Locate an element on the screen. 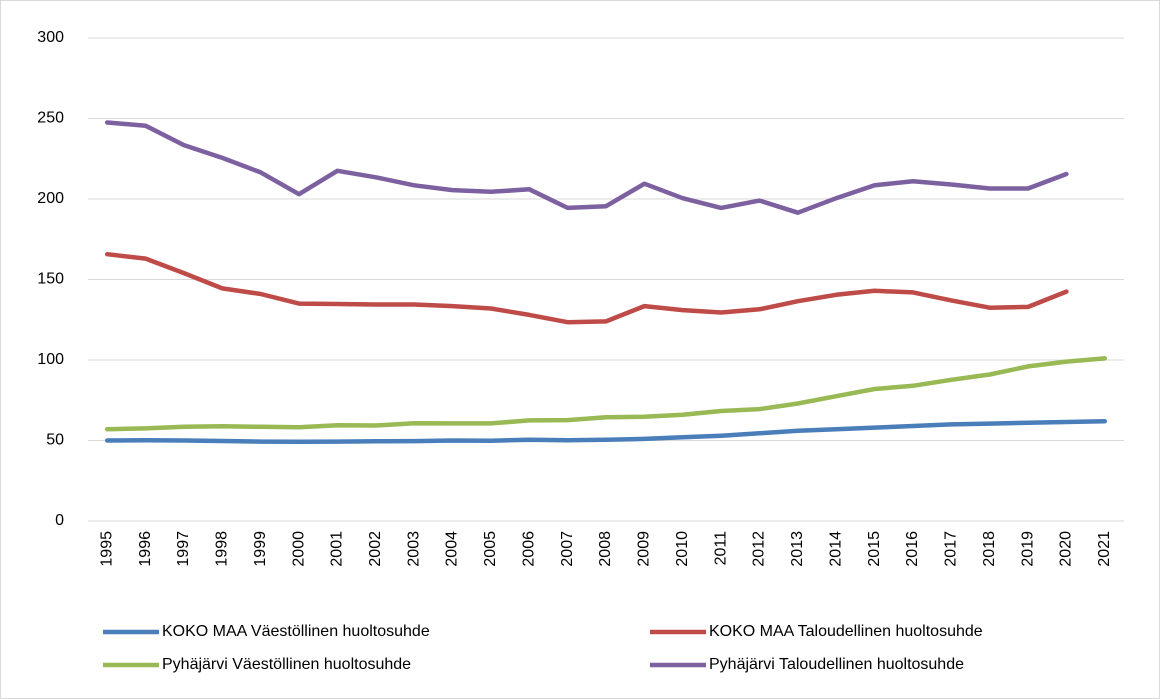 The width and height of the screenshot is (1160, 699). x-tick-label: 1996 is located at coordinates (145, 549).